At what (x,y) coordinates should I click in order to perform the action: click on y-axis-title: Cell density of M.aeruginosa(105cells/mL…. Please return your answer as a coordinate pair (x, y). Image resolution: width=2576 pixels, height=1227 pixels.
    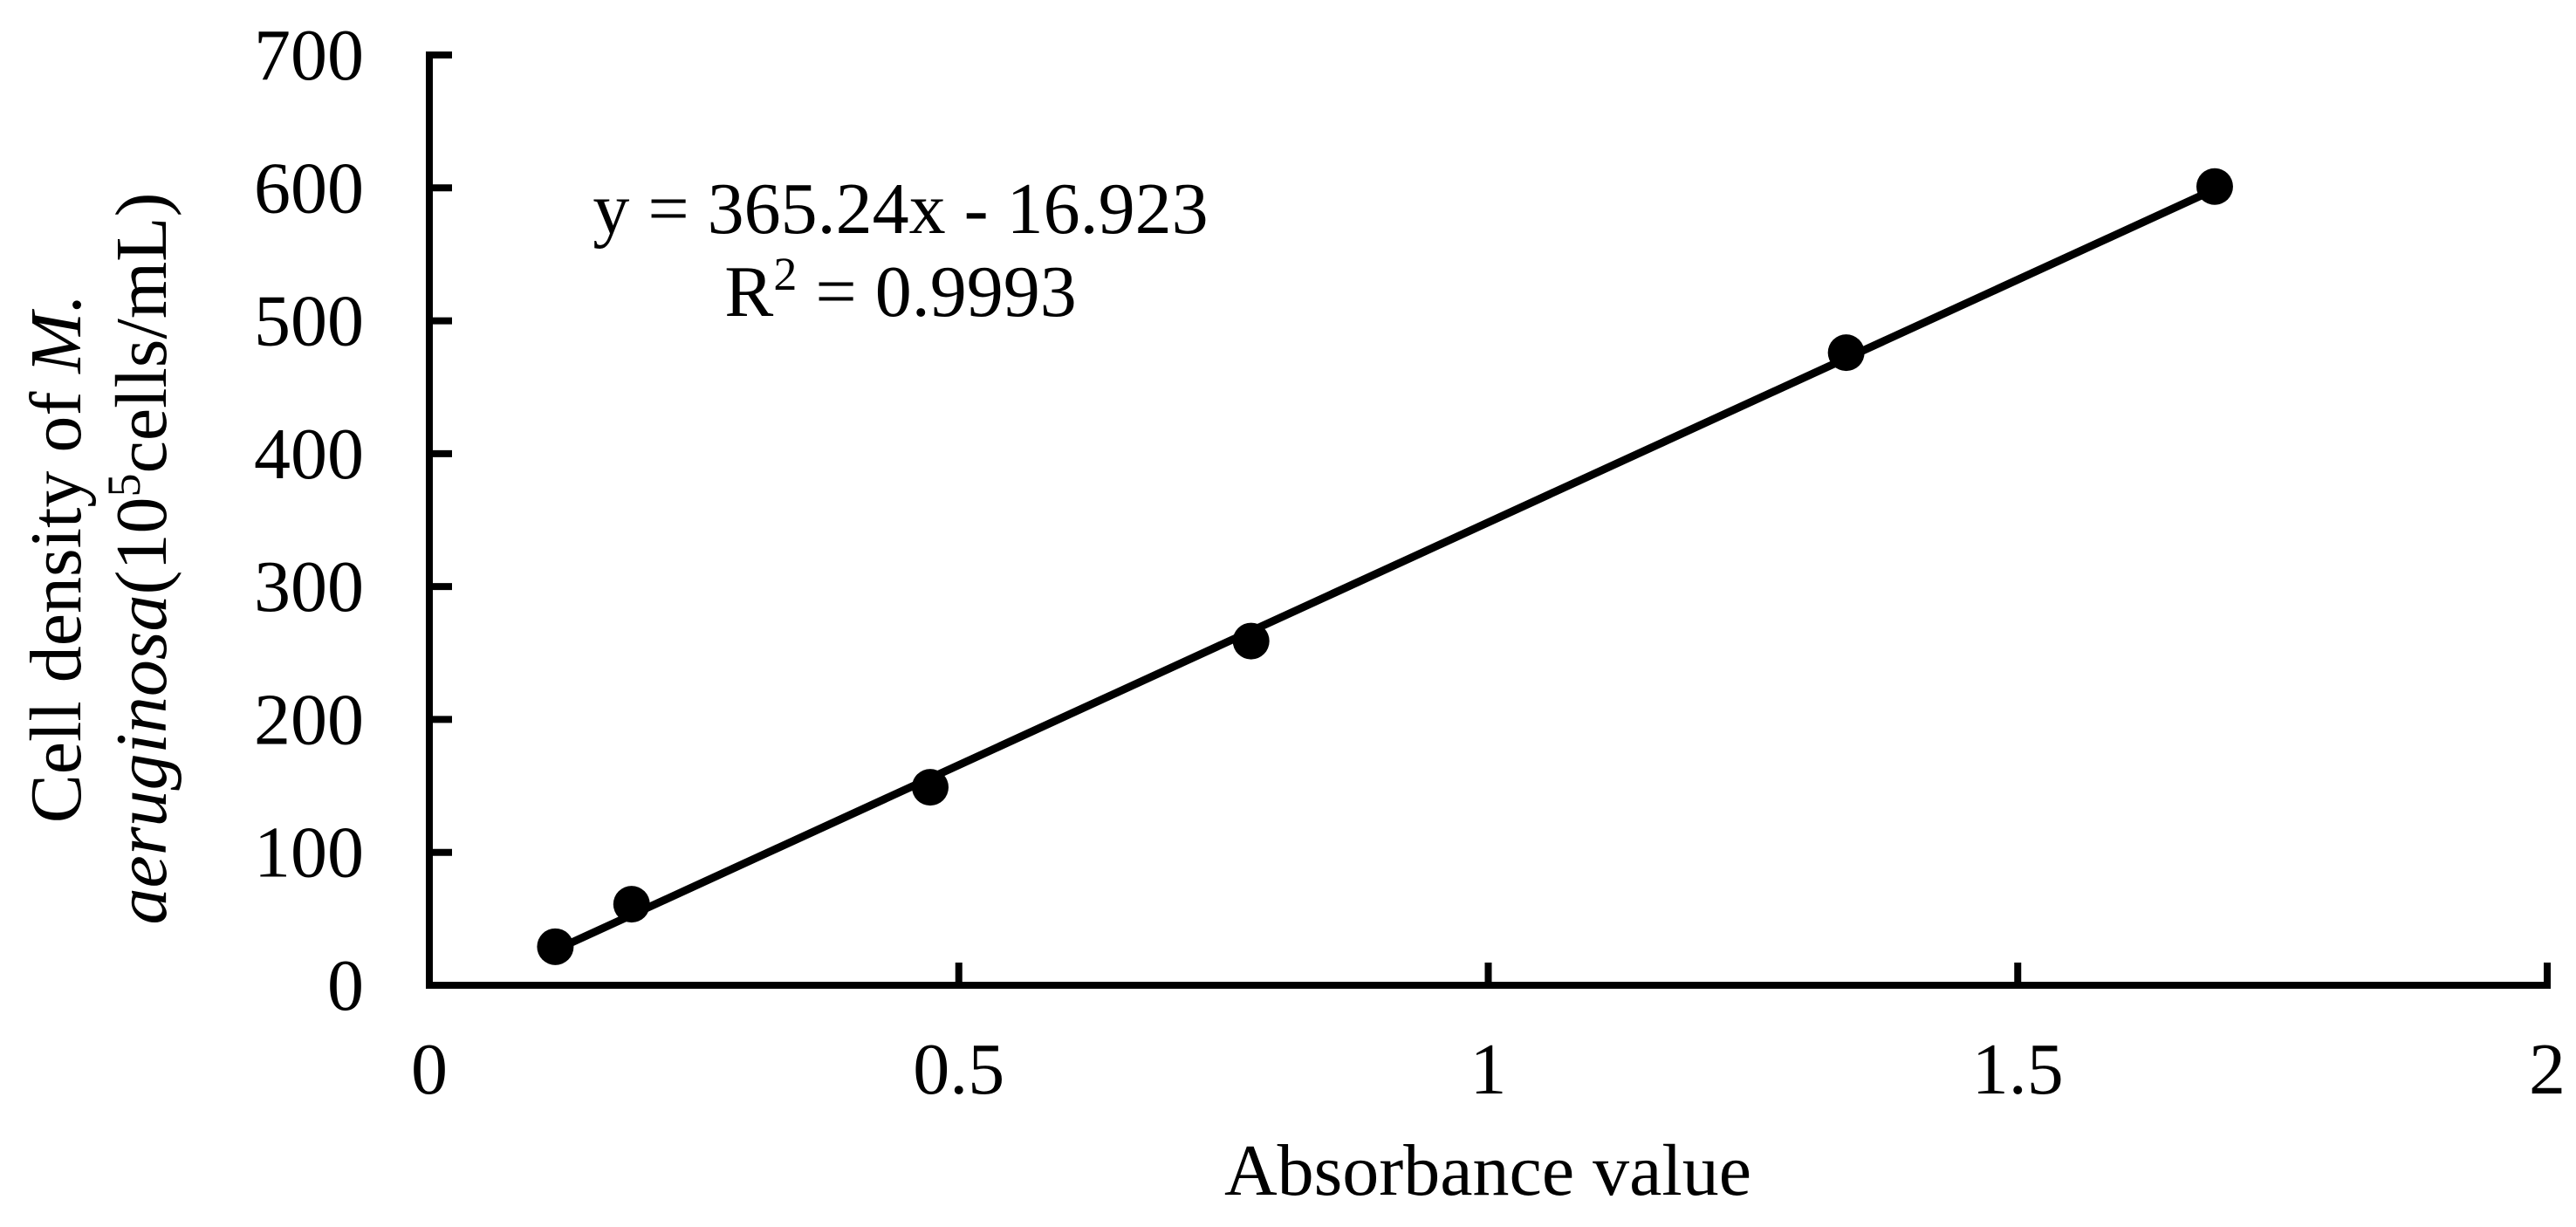
    Looking at the image, I should click on (99, 559).